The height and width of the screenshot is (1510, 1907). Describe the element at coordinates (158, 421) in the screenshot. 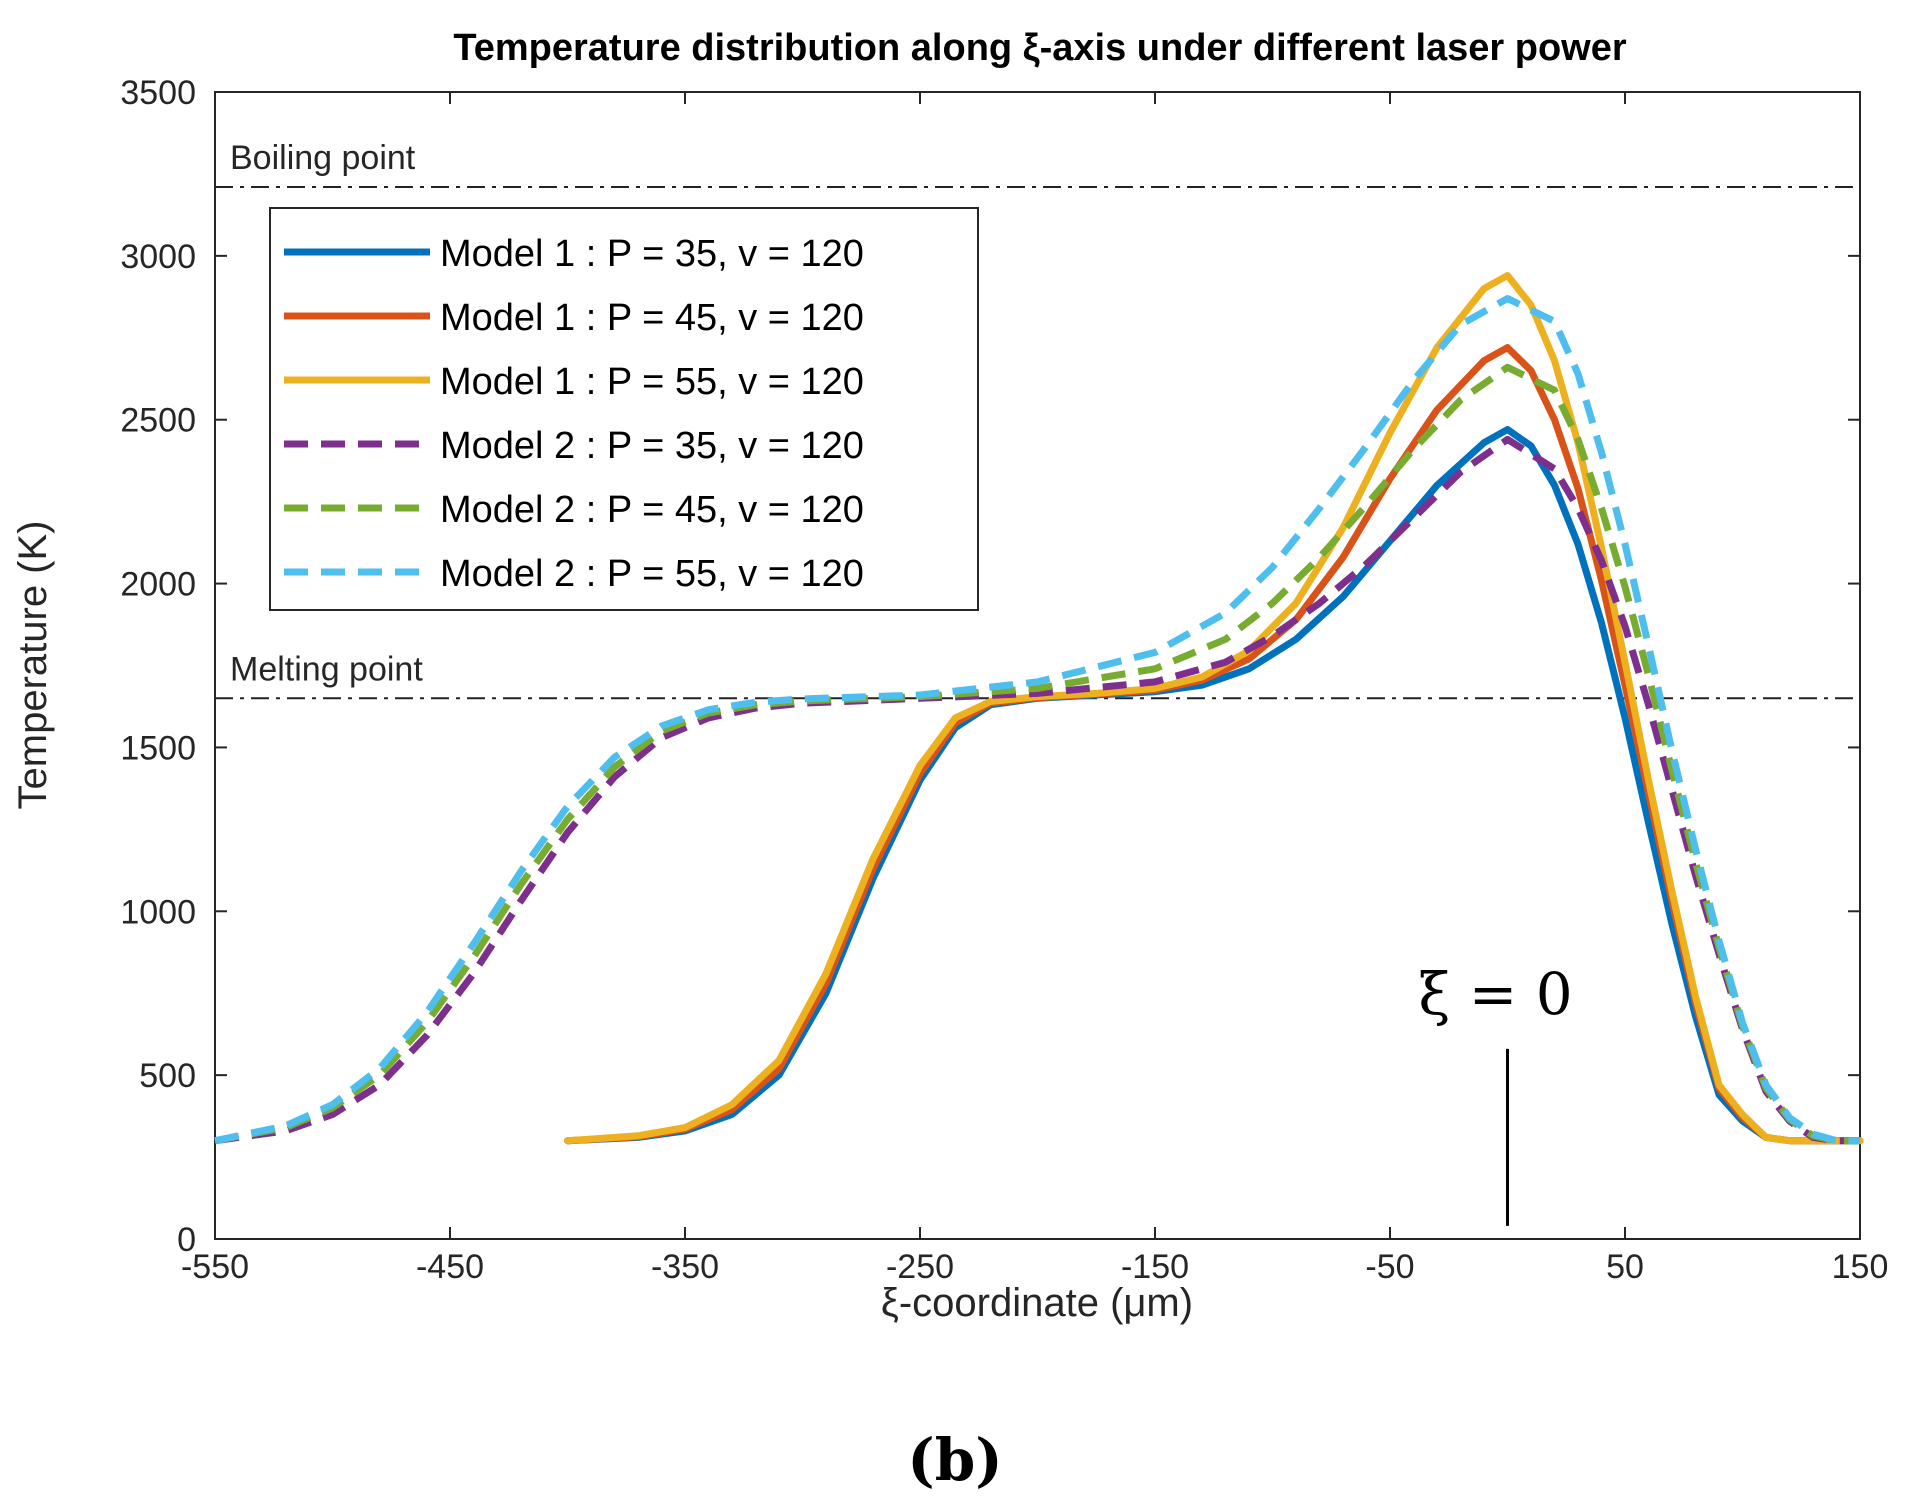

I see `y-tick-label: 2500` at that location.